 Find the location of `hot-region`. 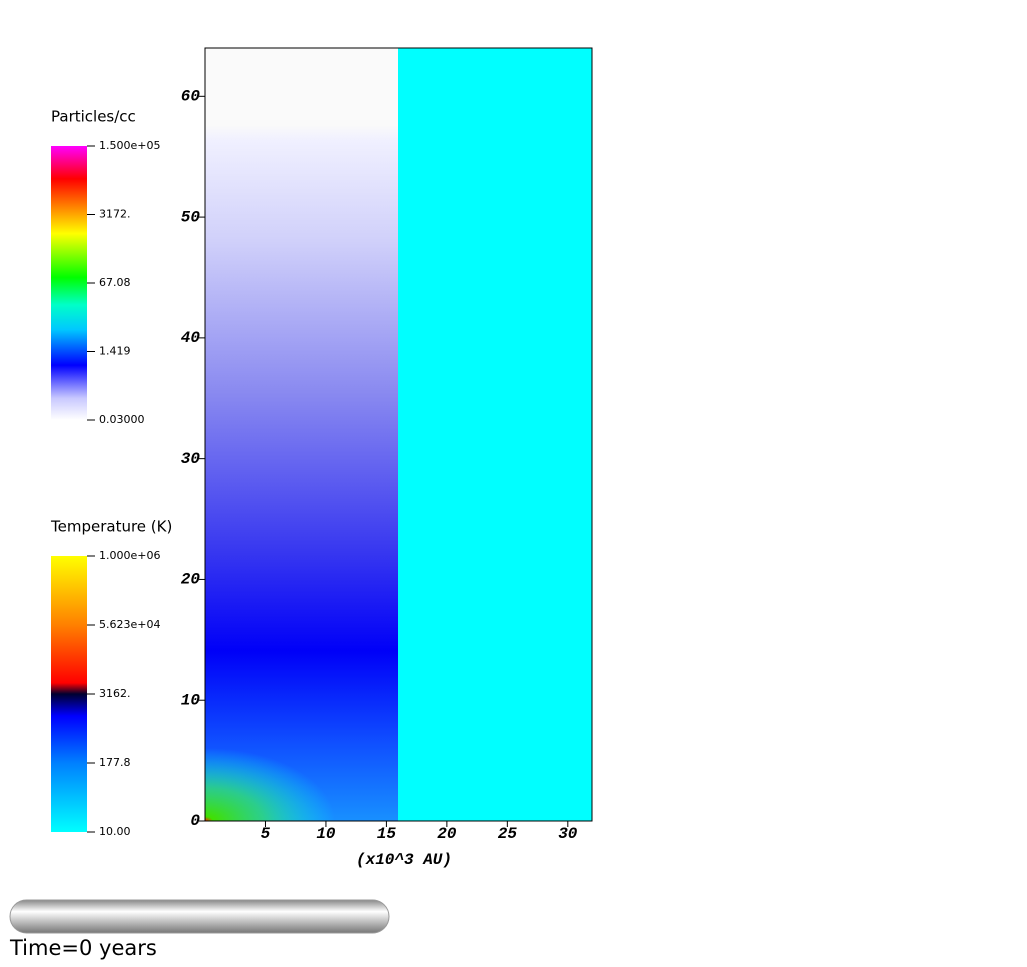

hot-region is located at coordinates (270, 784).